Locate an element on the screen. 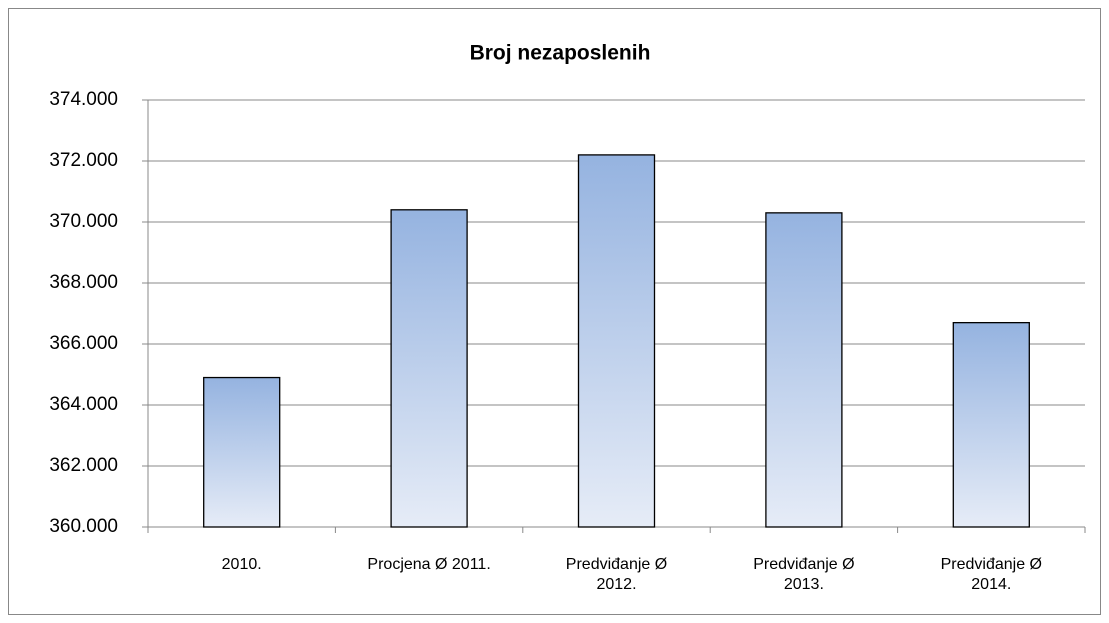 The height and width of the screenshot is (623, 1109). y-tick-label: 368.000 is located at coordinates (83, 282).